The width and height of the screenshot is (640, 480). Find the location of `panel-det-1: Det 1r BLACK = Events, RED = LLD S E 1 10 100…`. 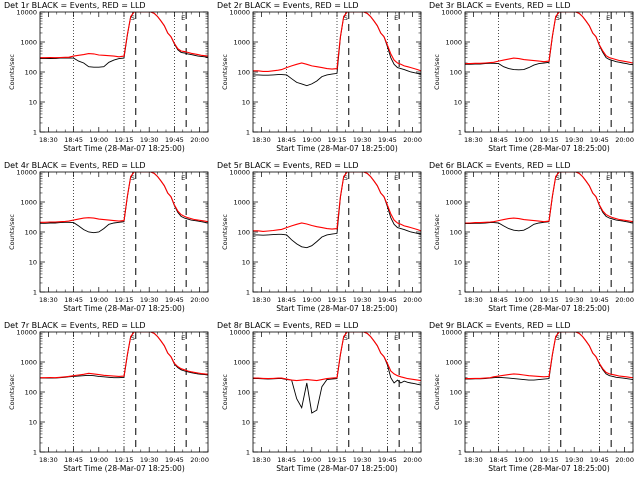

panel-det-1: Det 1r BLACK = Events, RED = LLD S E 1 10 100… is located at coordinates (106, 77).